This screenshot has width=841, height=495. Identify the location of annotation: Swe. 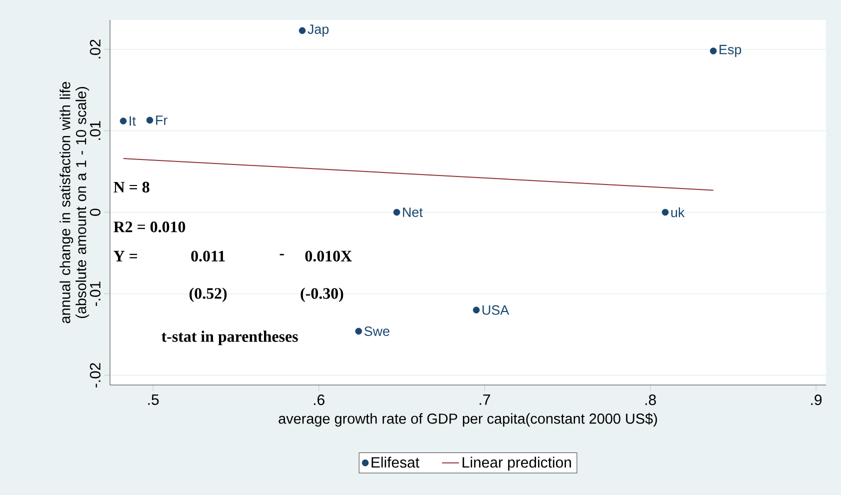
(377, 331).